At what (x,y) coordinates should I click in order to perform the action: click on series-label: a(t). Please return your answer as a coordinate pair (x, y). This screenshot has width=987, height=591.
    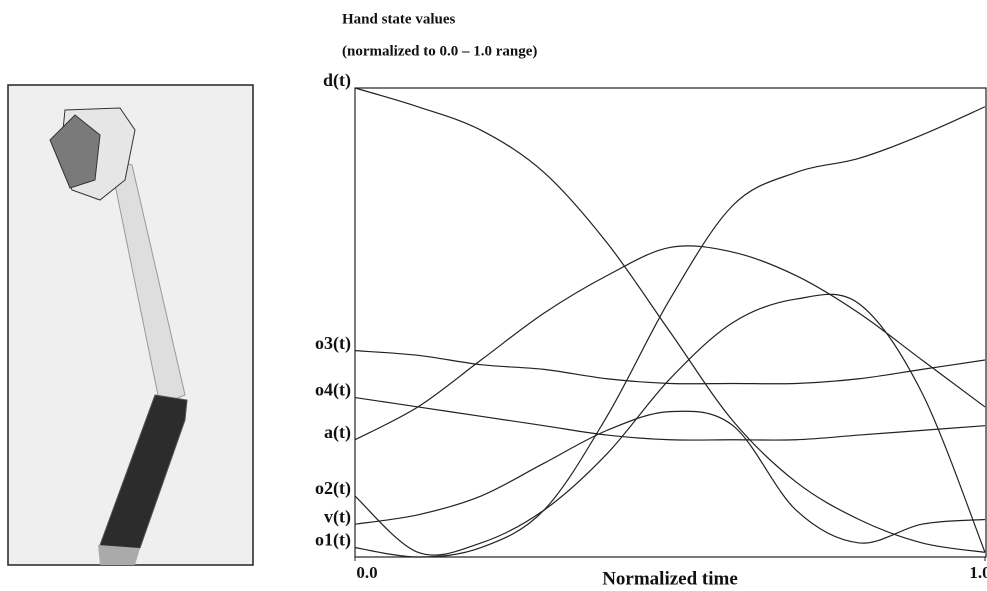
    Looking at the image, I should click on (337, 432).